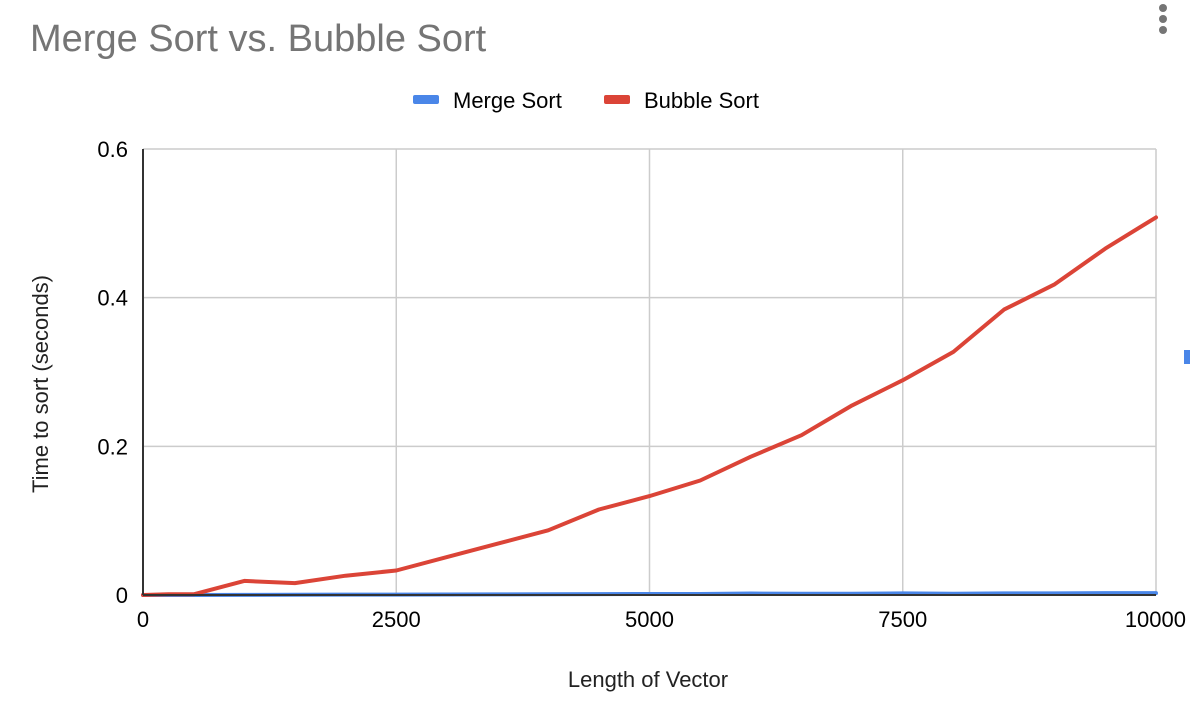  I want to click on y-axis-title: Time to sort (seconds), so click(40, 384).